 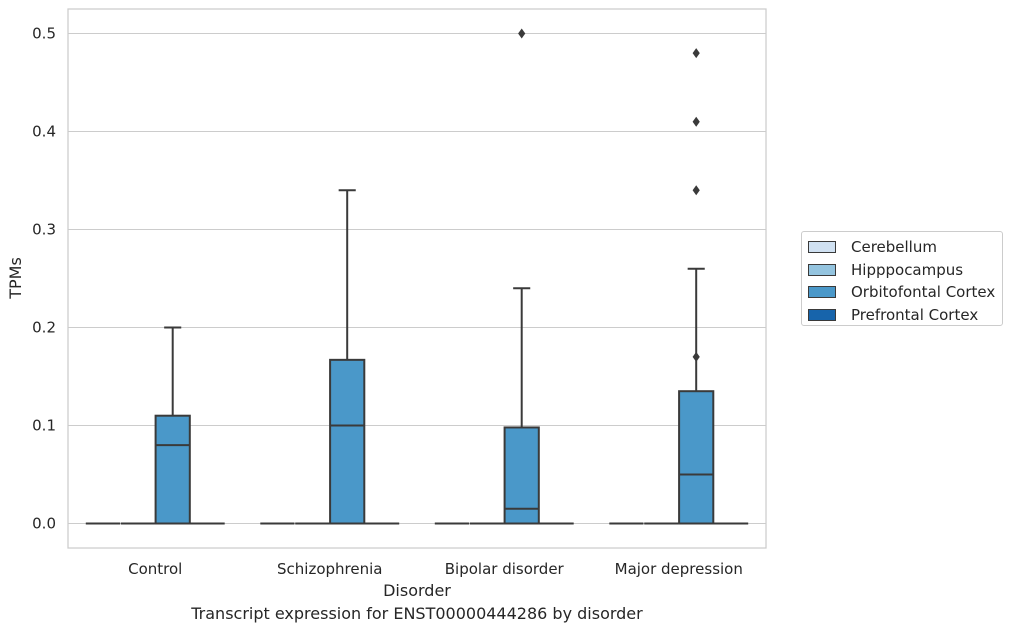 I want to click on legend-item: Prefrontal Cortex, so click(x=905, y=315).